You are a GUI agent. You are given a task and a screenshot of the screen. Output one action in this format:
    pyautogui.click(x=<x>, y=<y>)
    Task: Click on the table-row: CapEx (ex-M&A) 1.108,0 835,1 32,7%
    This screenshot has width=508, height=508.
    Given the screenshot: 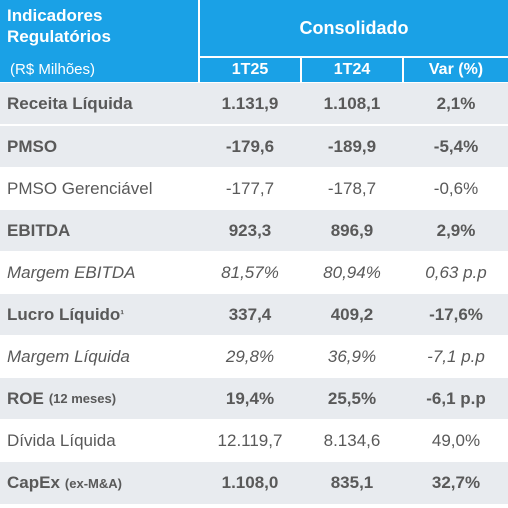 What is the action you would take?
    pyautogui.click(x=254, y=483)
    